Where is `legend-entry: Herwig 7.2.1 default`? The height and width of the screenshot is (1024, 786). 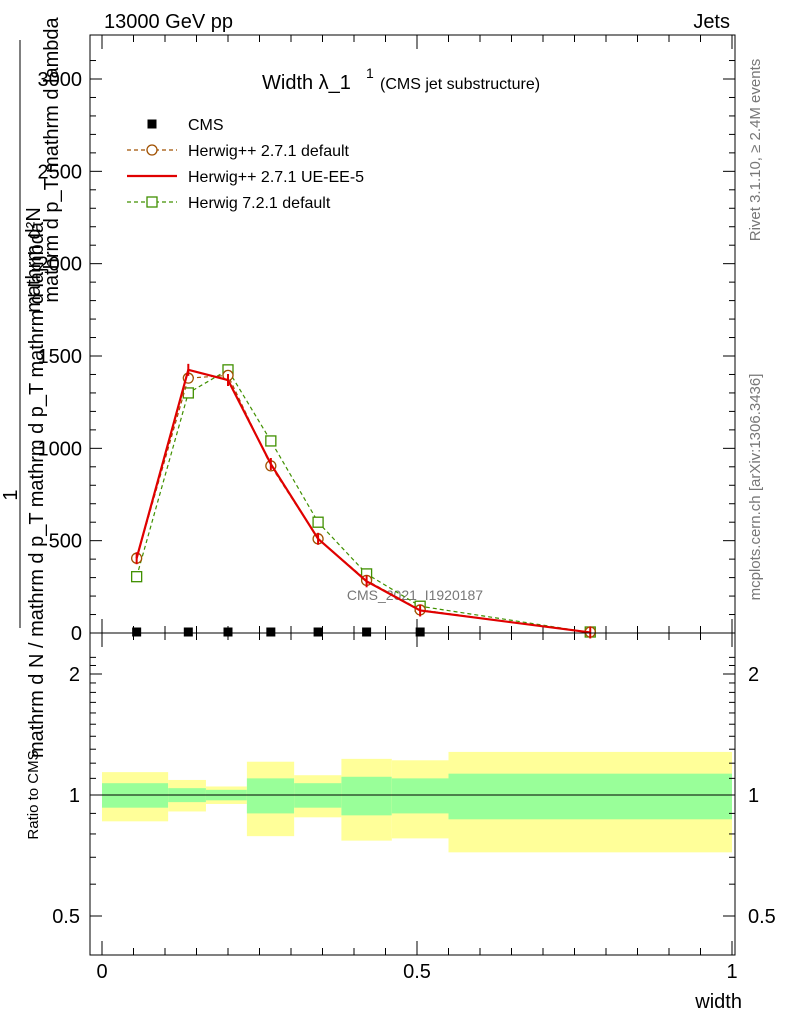
legend-entry: Herwig 7.2.1 default is located at coordinates (229, 203).